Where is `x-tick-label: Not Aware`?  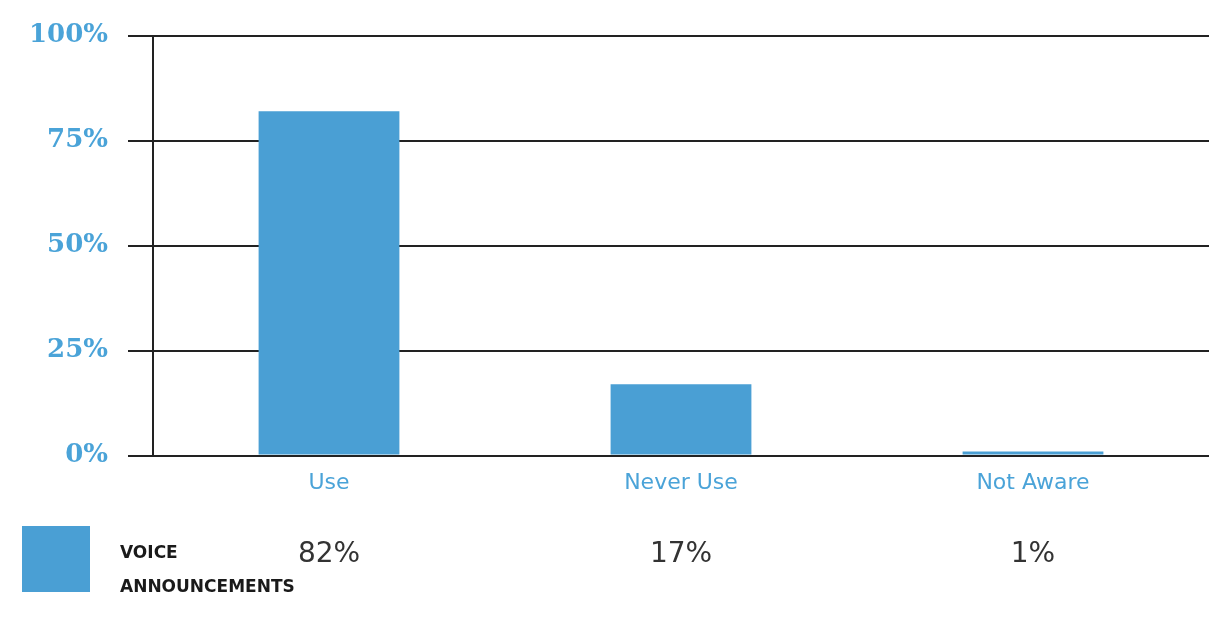 x-tick-label: Not Aware is located at coordinates (1033, 481).